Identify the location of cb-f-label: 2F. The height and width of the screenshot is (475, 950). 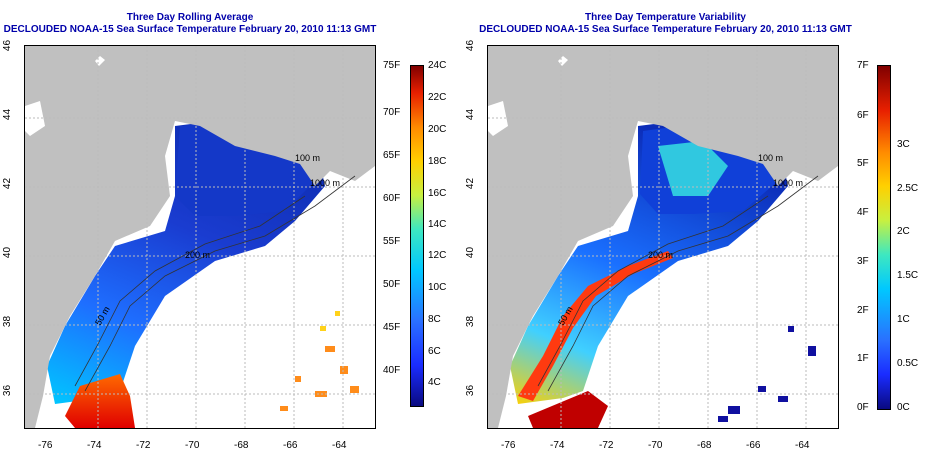
(863, 310).